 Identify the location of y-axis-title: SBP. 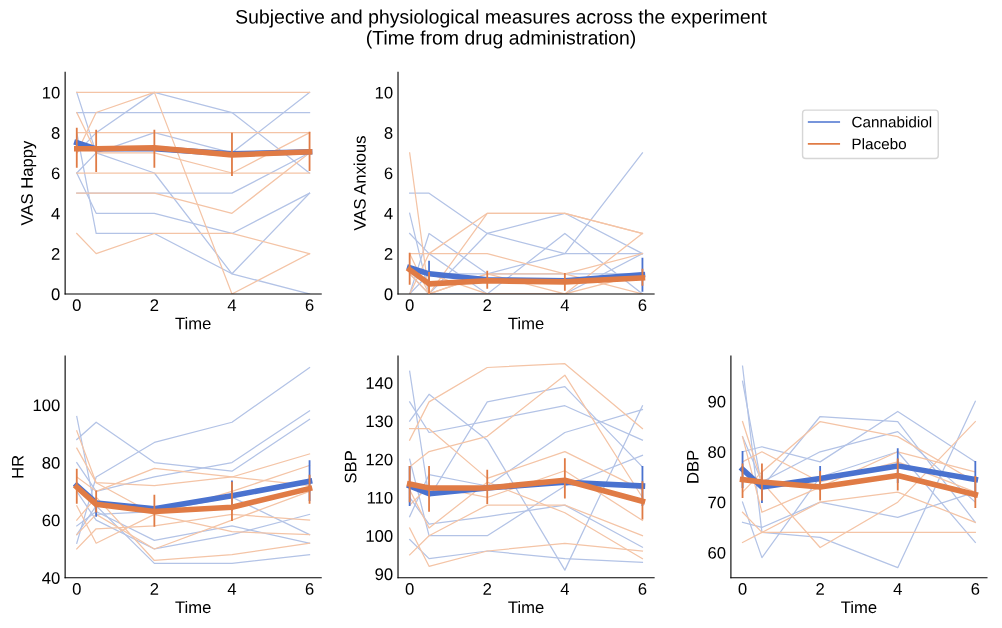
(350, 467).